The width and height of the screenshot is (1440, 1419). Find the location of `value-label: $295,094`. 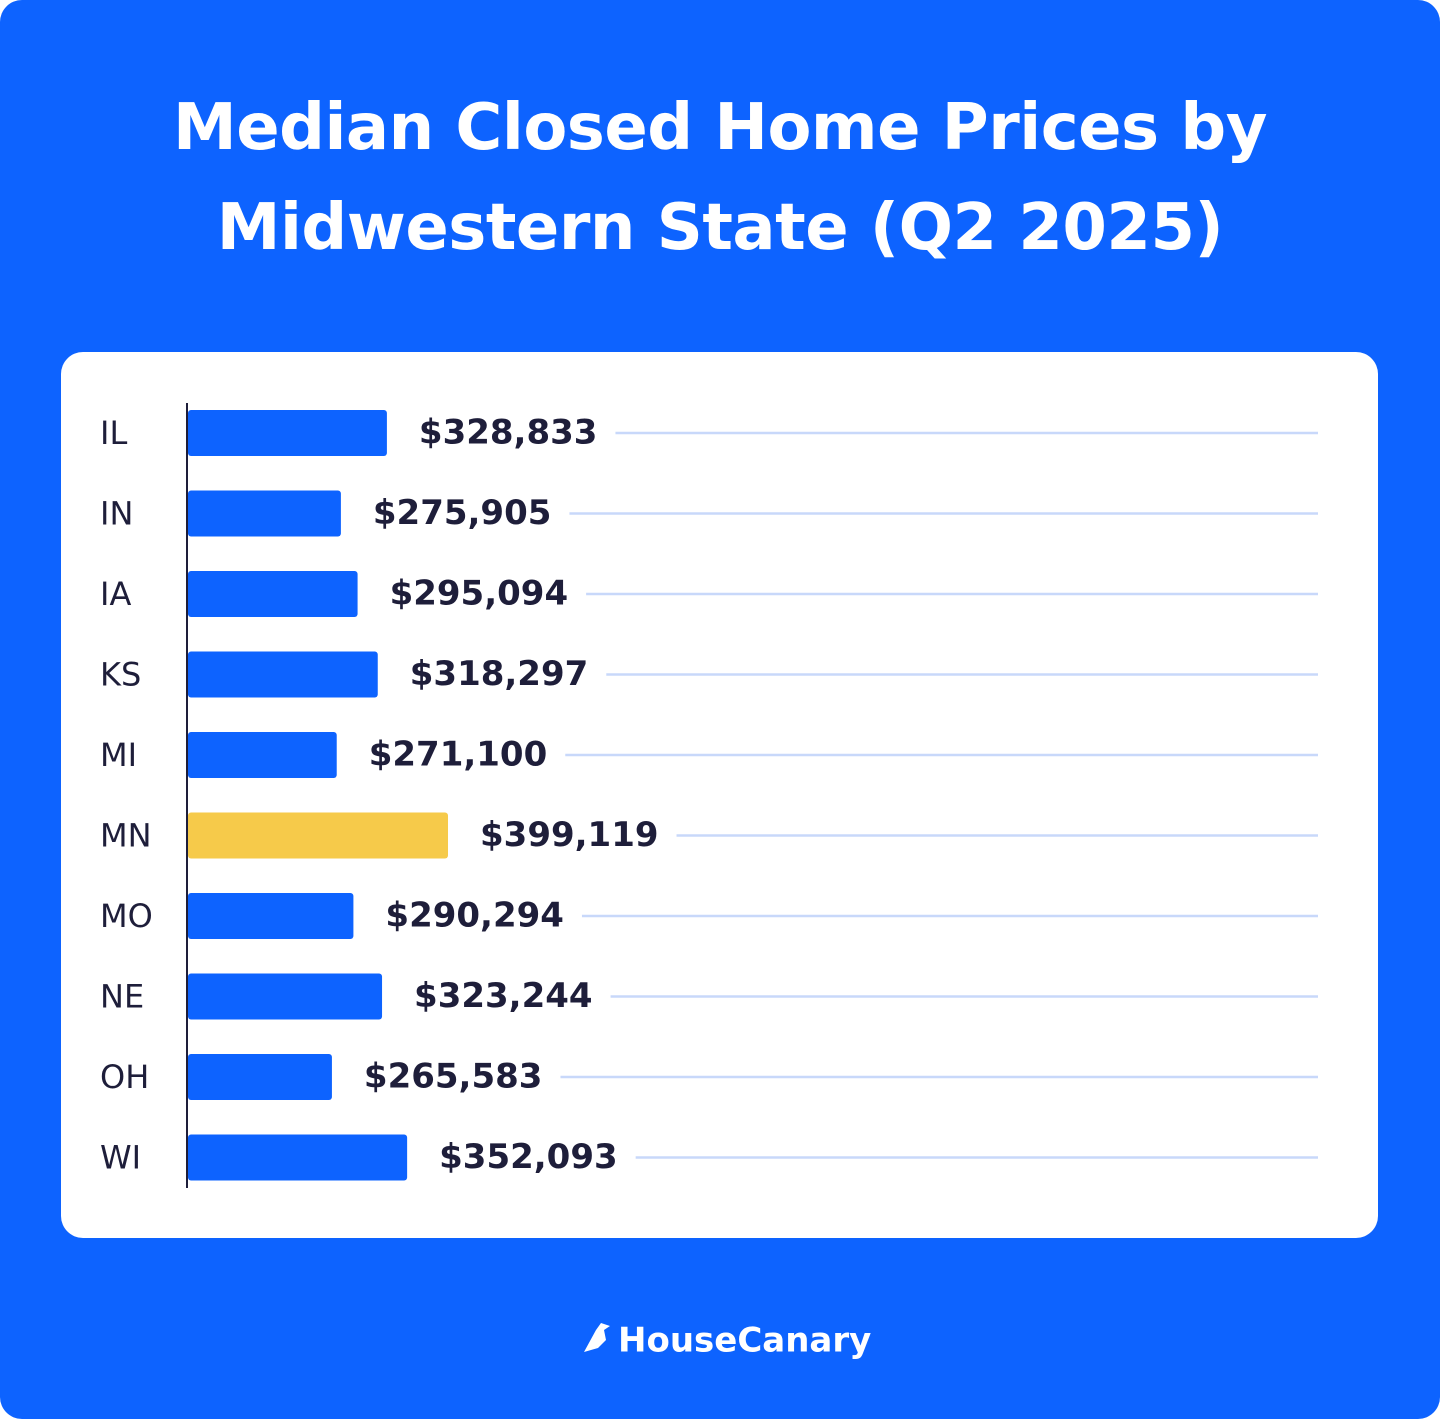

value-label: $295,094 is located at coordinates (479, 594).